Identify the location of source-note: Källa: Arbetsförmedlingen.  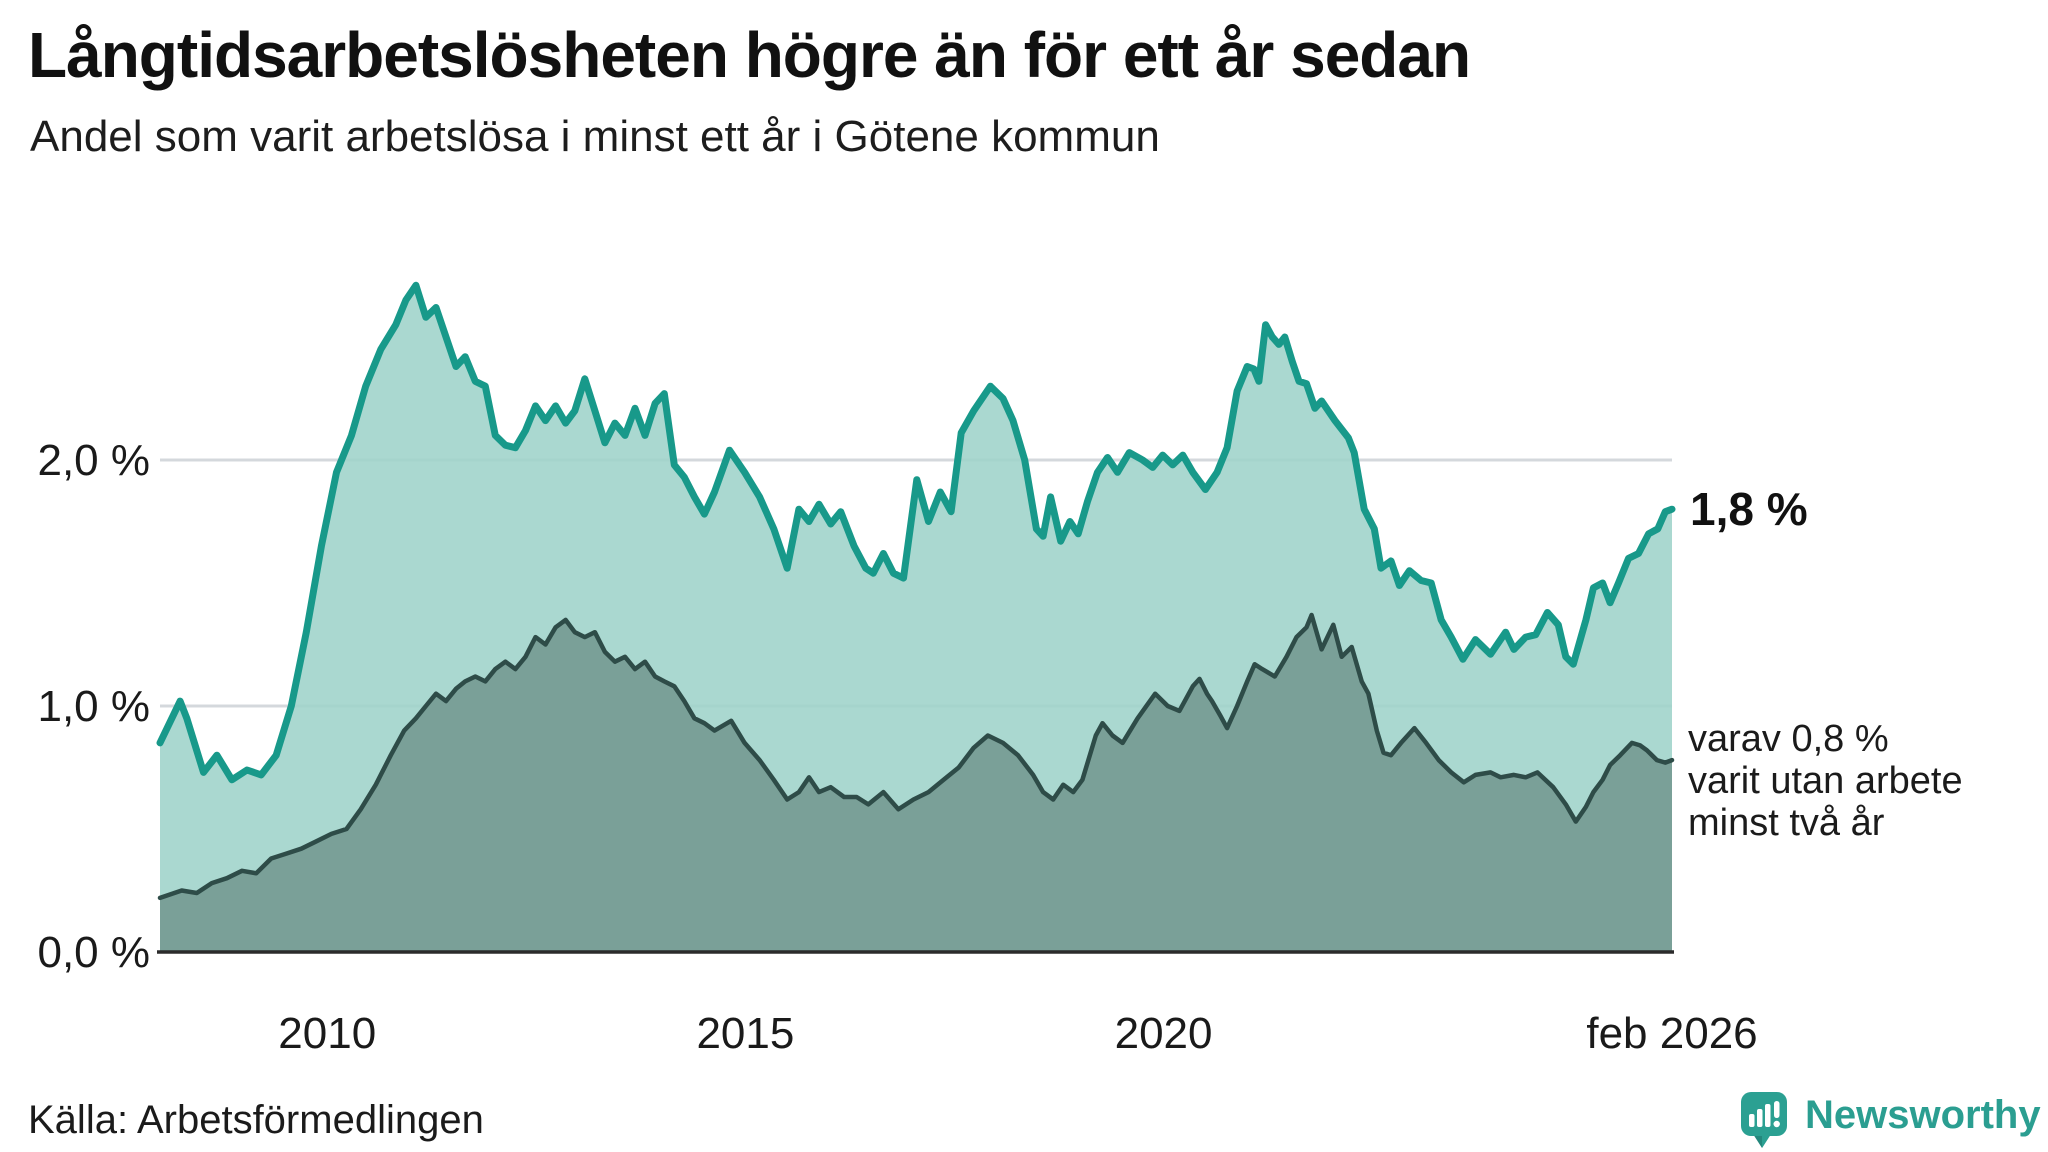
(256, 1120).